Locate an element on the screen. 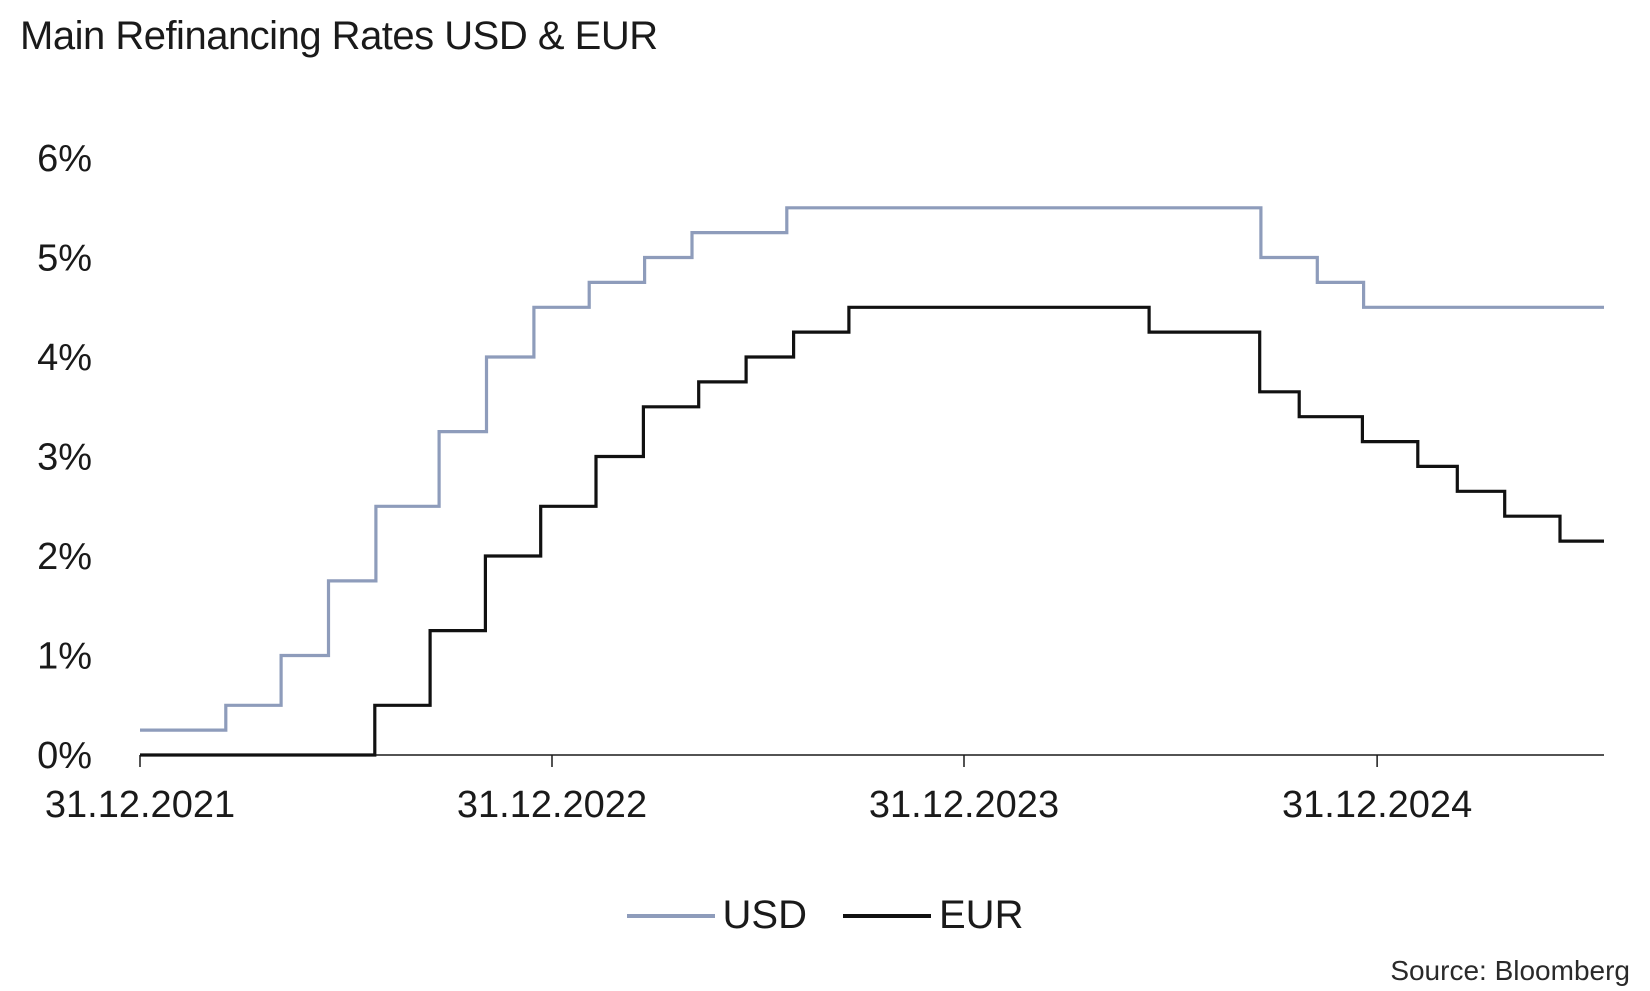 Image resolution: width=1650 pixels, height=991 pixels. y-tick-label: 4% is located at coordinates (64, 358).